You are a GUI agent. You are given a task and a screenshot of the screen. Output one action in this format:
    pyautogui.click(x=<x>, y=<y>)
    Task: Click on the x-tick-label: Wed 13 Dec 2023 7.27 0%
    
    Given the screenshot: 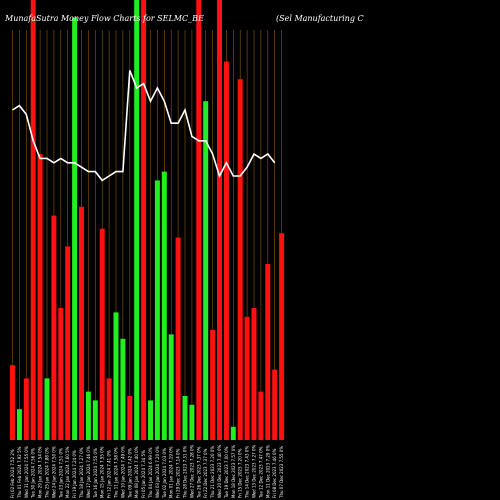 What is the action you would take?
    pyautogui.click(x=254, y=471)
    